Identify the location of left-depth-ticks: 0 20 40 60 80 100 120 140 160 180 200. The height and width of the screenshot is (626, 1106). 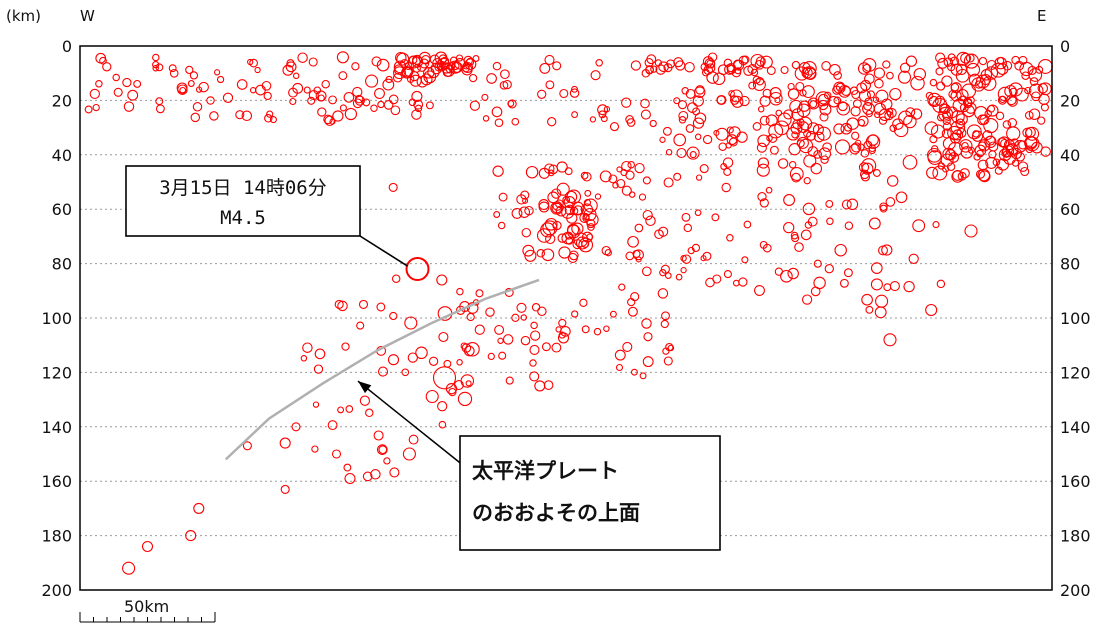
(56, 318).